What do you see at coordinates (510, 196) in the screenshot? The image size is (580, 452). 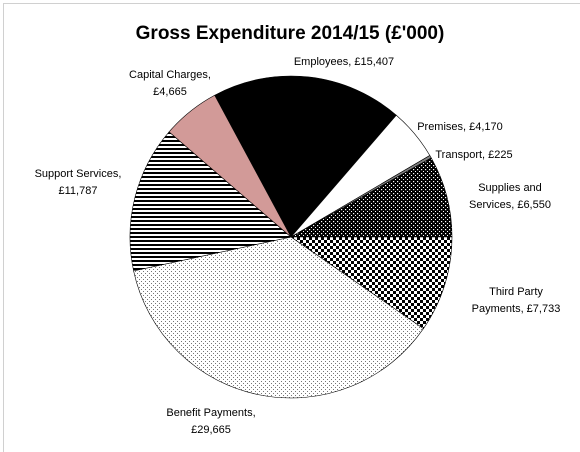 I see `data-label: Supplies and Services, £6,550` at bounding box center [510, 196].